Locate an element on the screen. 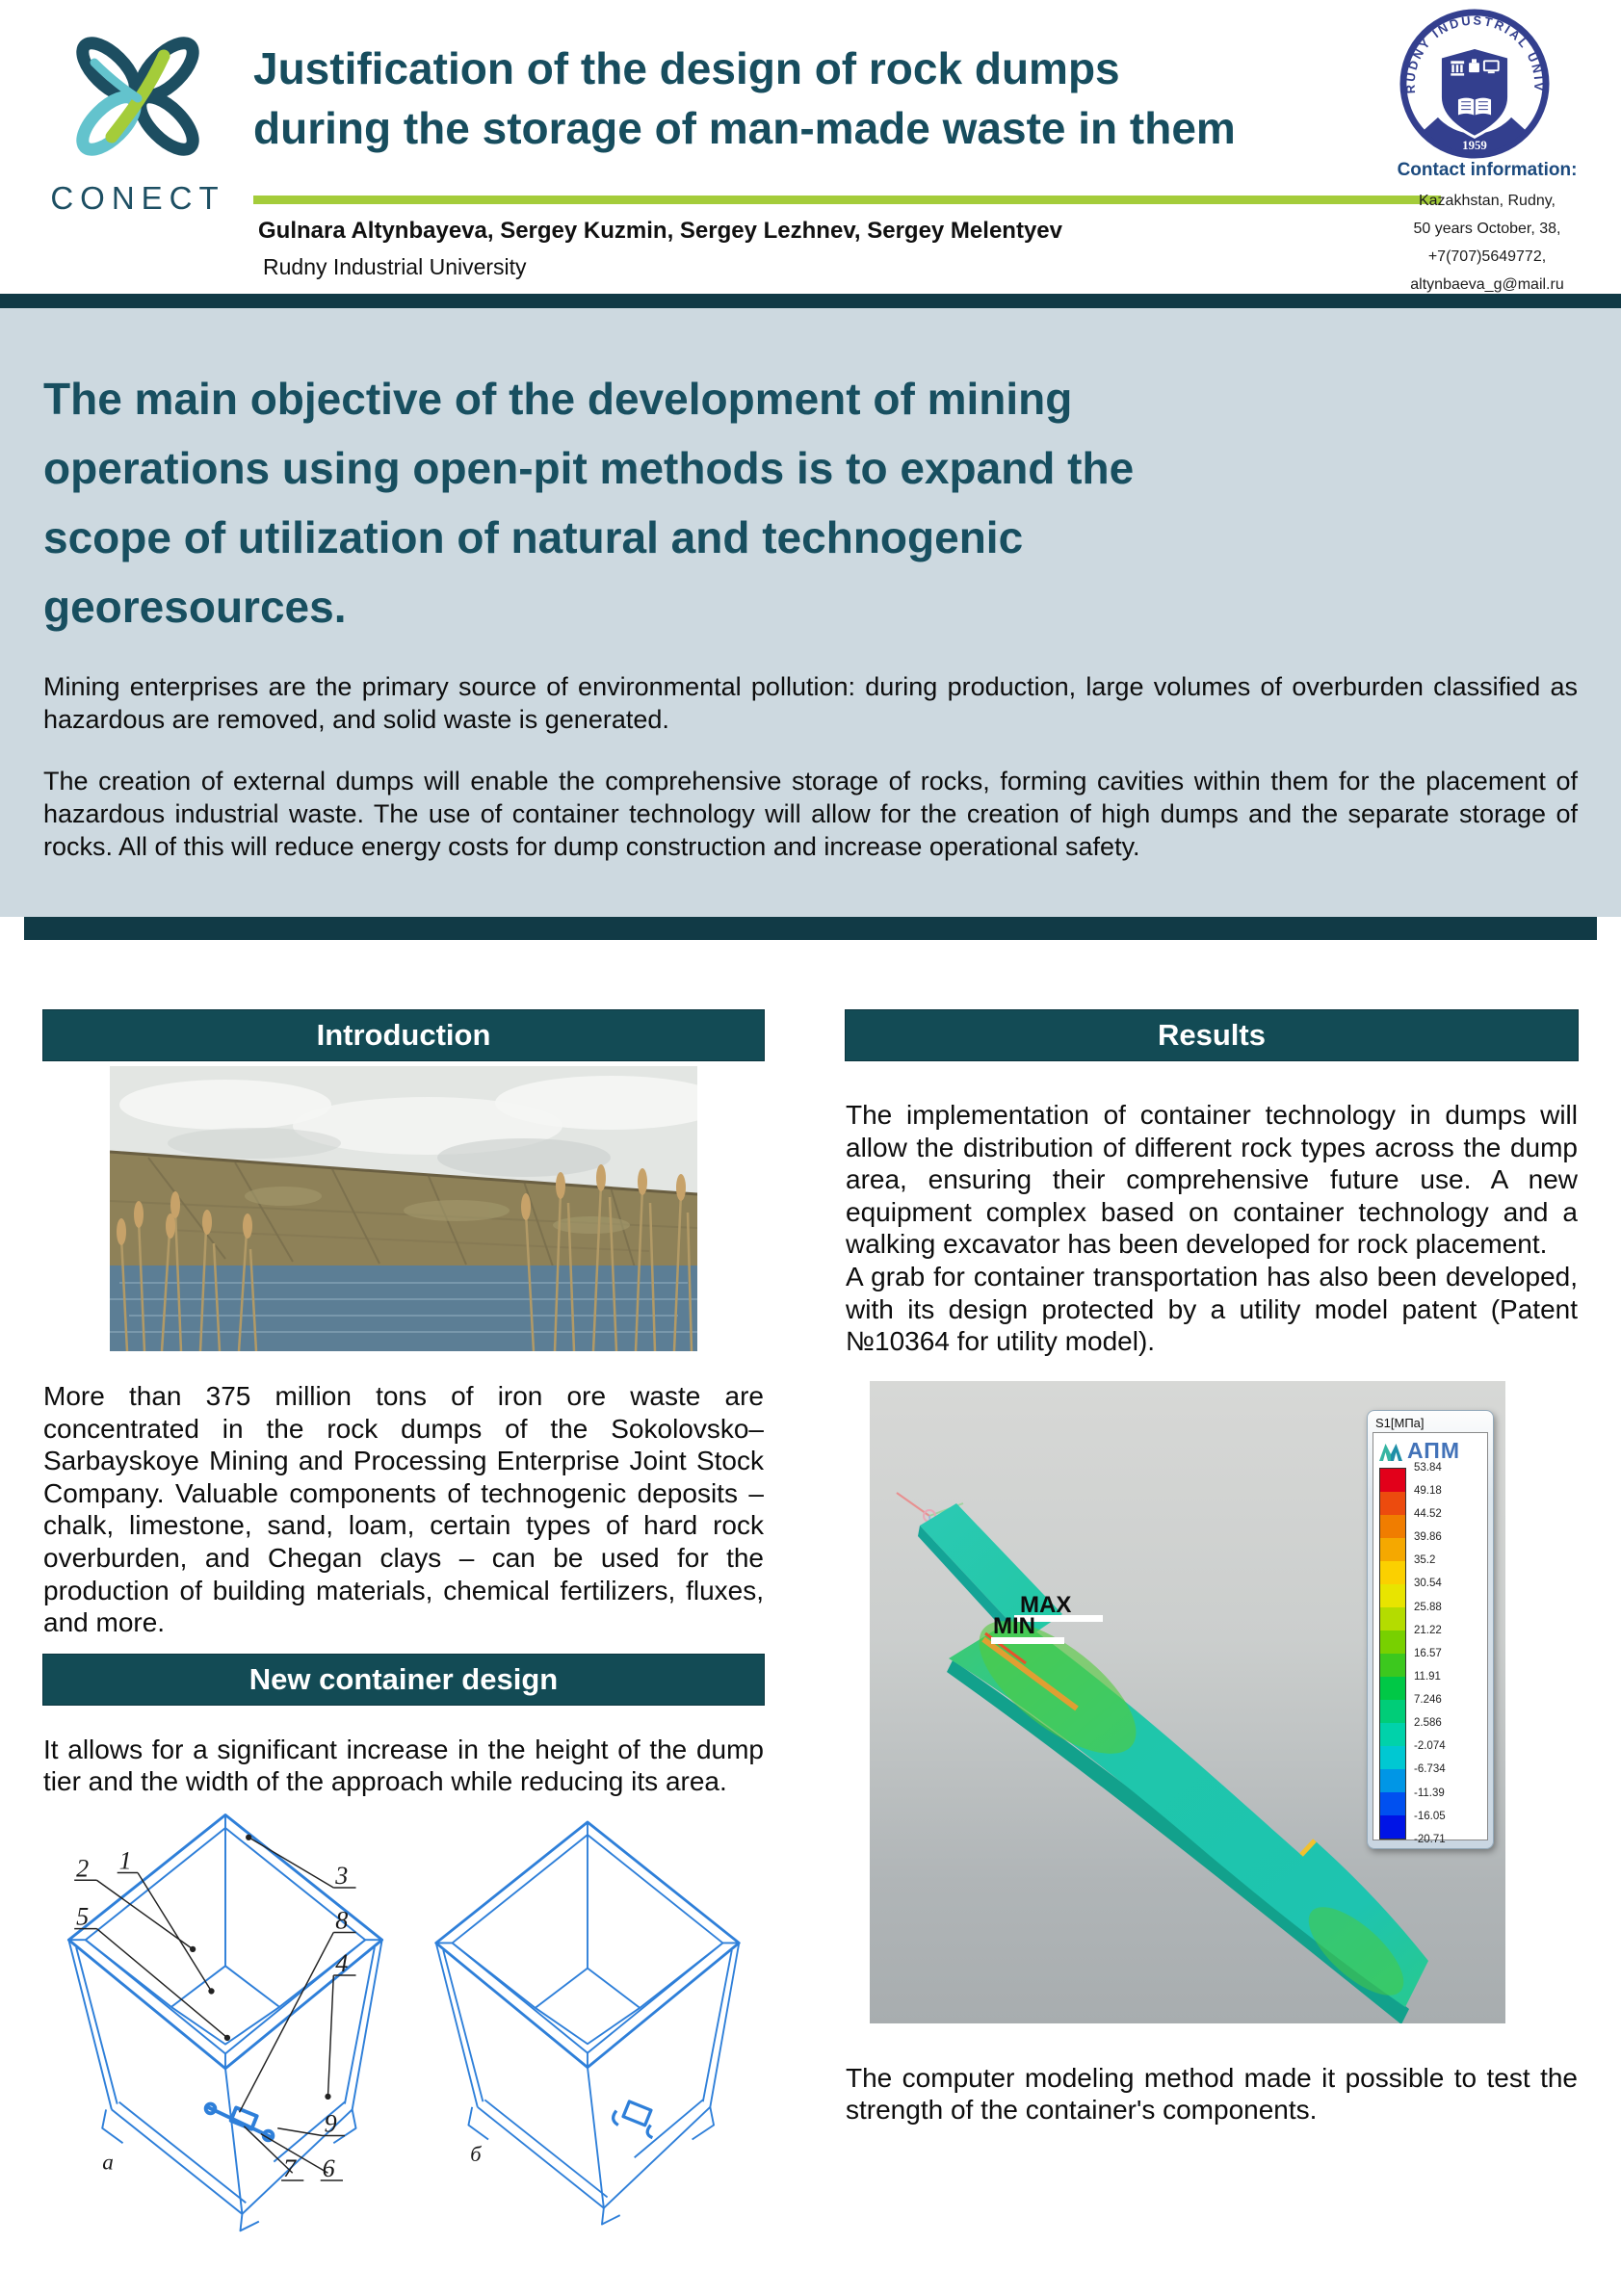 The width and height of the screenshot is (1621, 2296). diagram-part-numbers: 1 2 3 4 5 6 7 8 9 is located at coordinates (212, 2014).